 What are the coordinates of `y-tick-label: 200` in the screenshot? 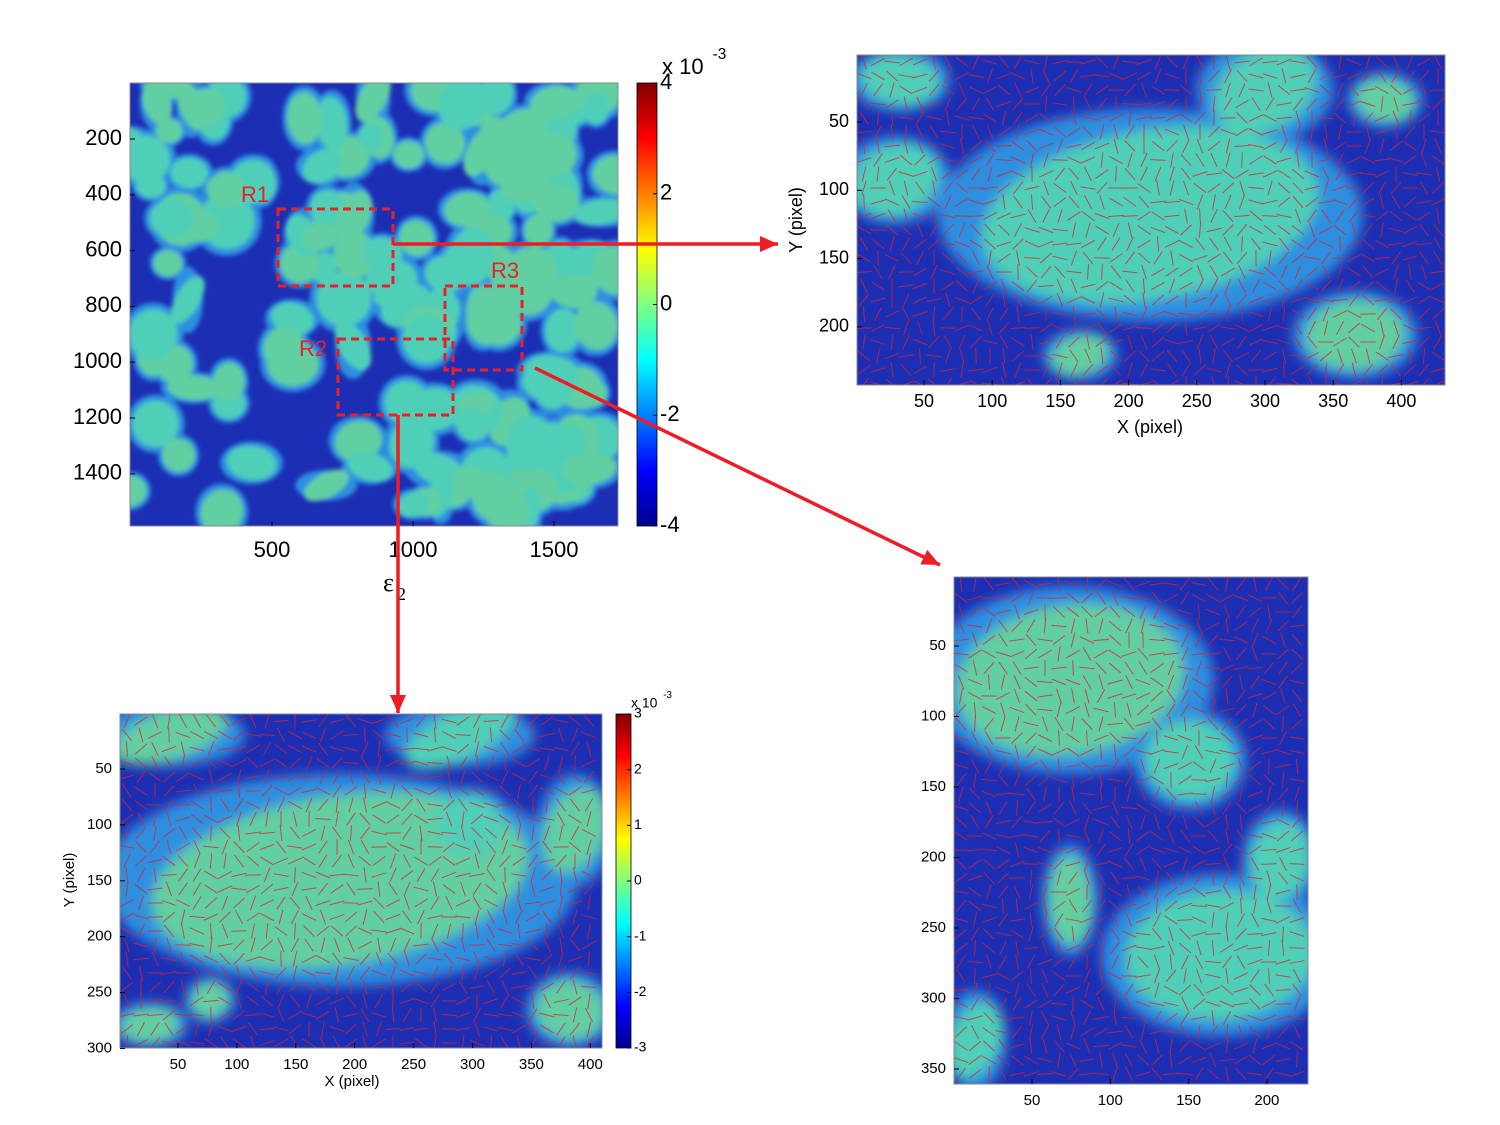 It's located at (834, 326).